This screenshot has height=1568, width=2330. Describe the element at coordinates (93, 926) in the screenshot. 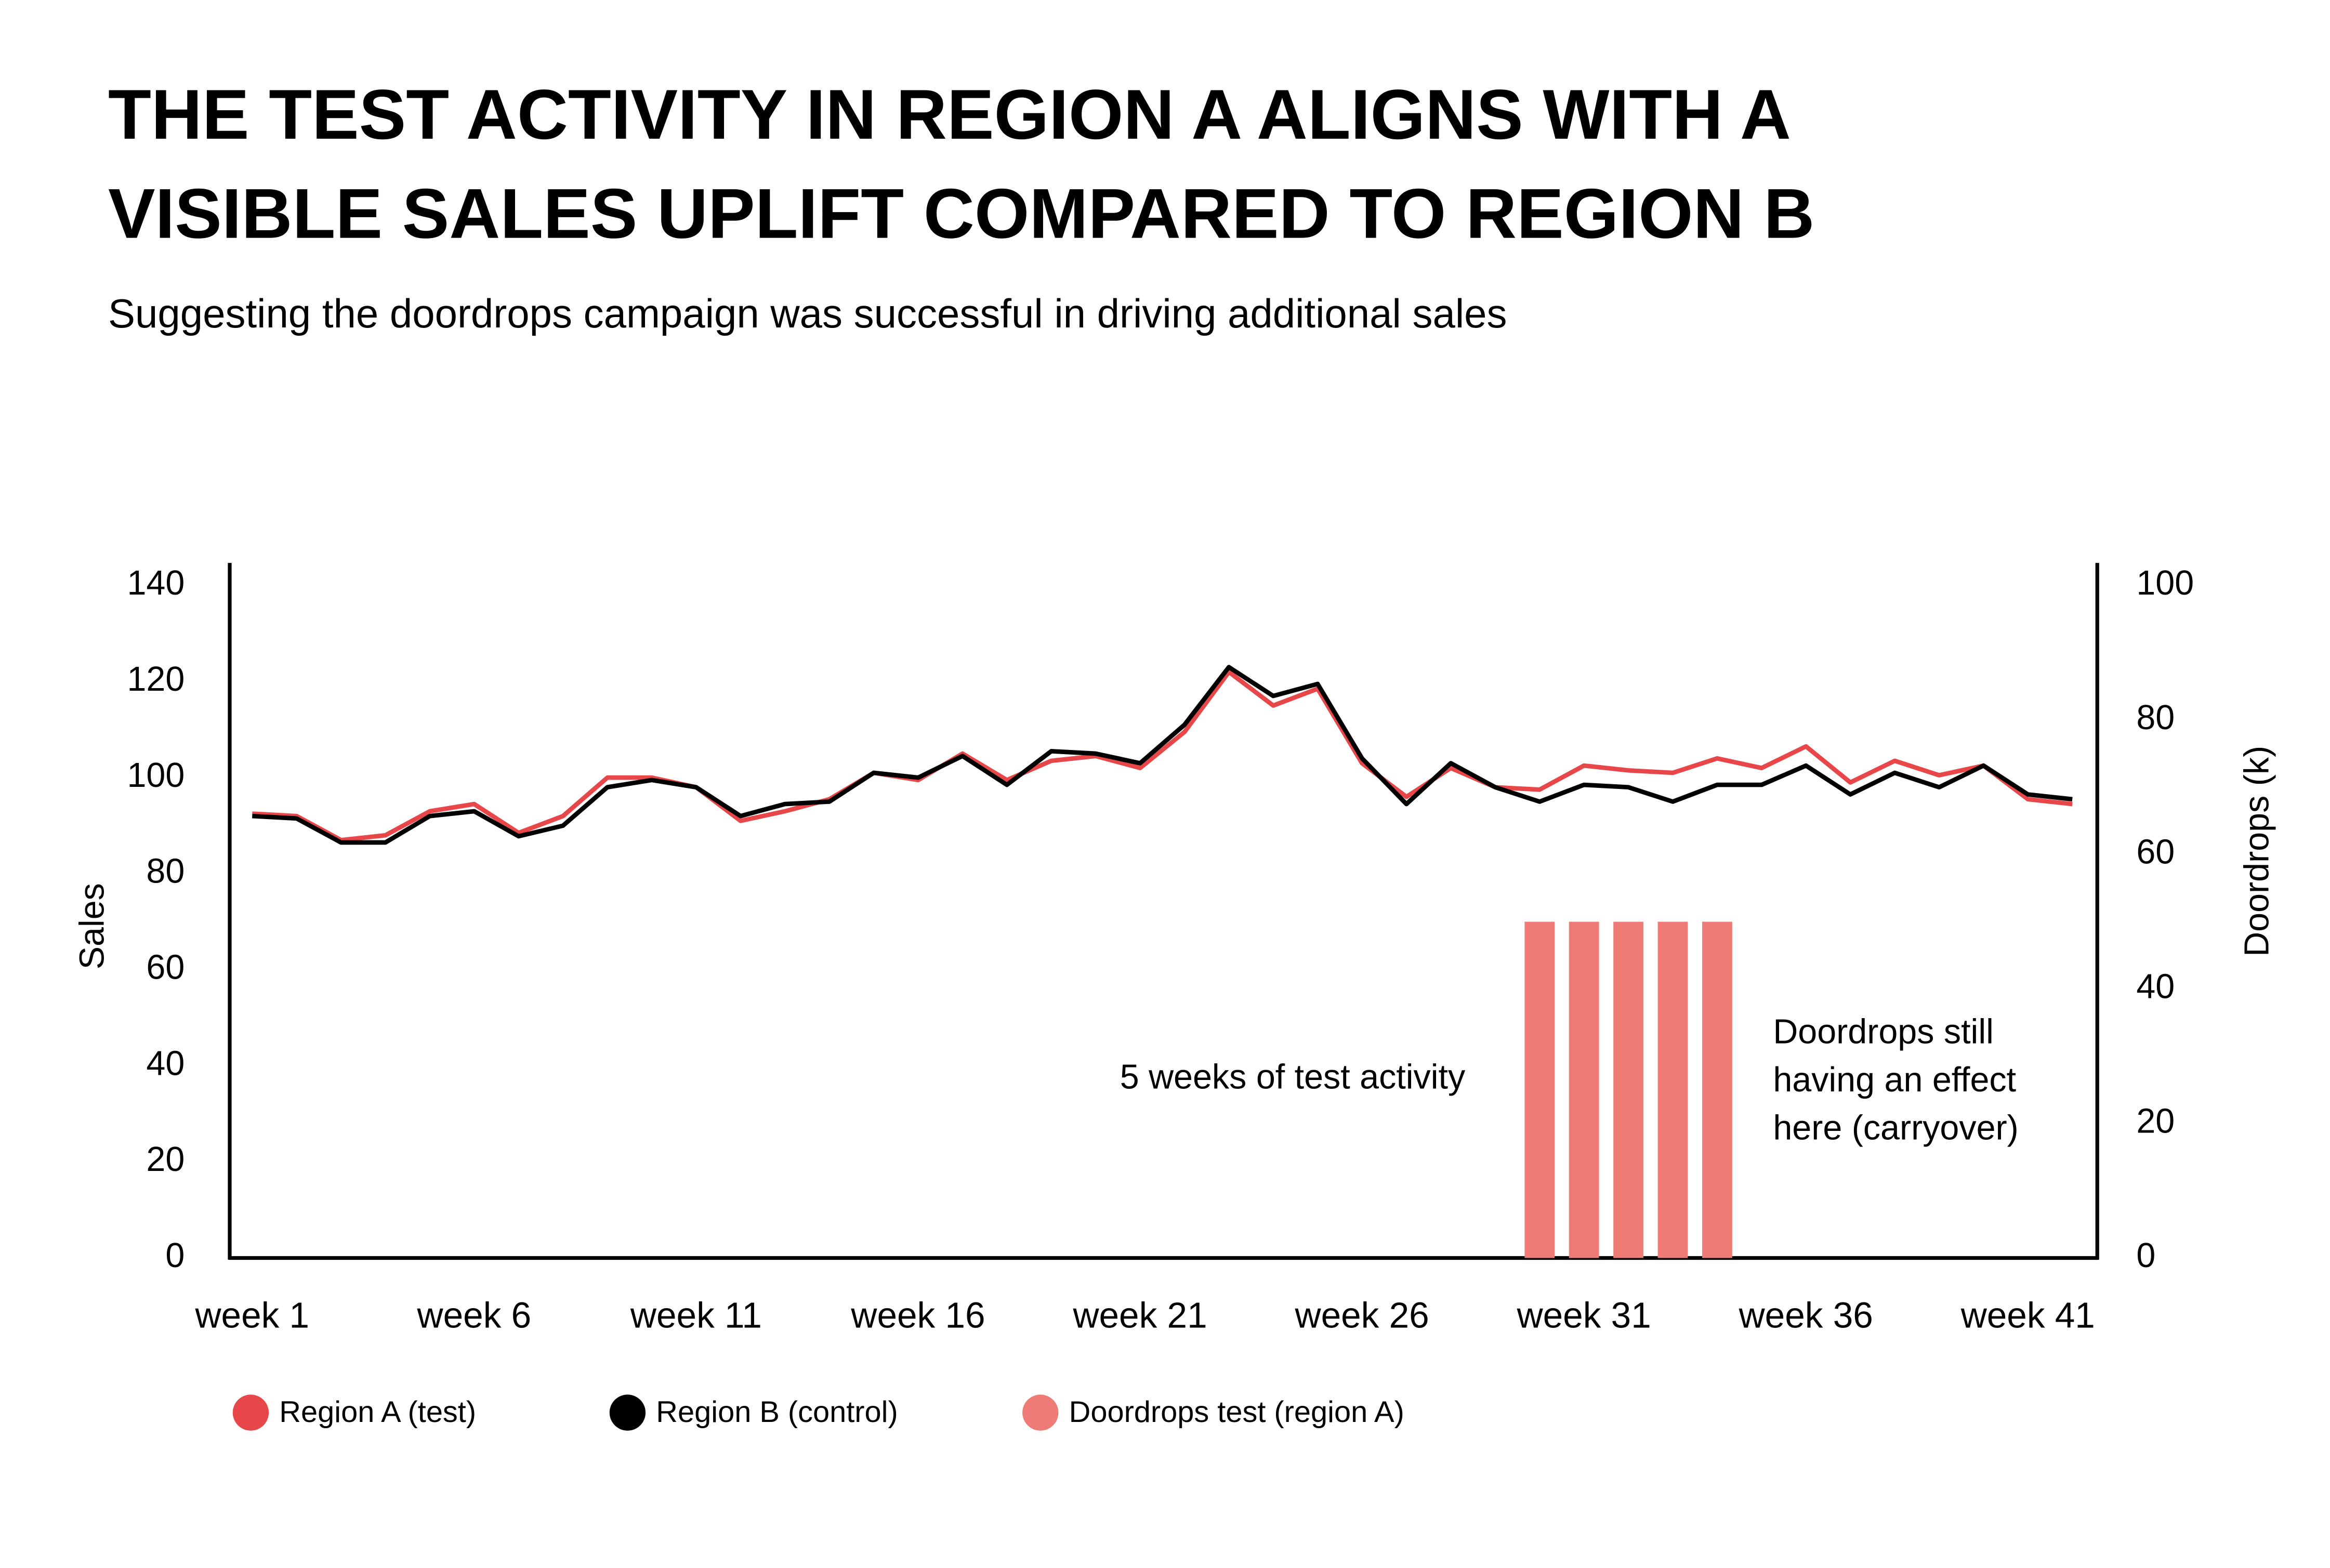

I see `y-axis-title: Sales` at that location.